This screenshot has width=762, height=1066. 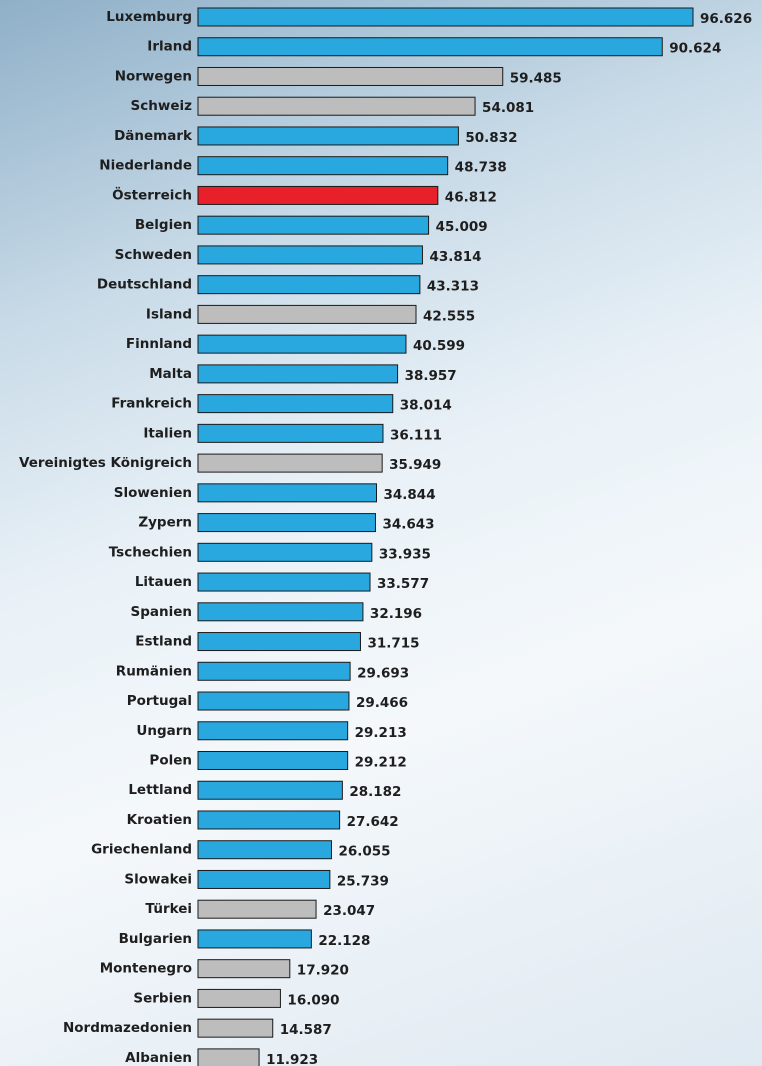 I want to click on category-label: Bulgarien, so click(x=155, y=939).